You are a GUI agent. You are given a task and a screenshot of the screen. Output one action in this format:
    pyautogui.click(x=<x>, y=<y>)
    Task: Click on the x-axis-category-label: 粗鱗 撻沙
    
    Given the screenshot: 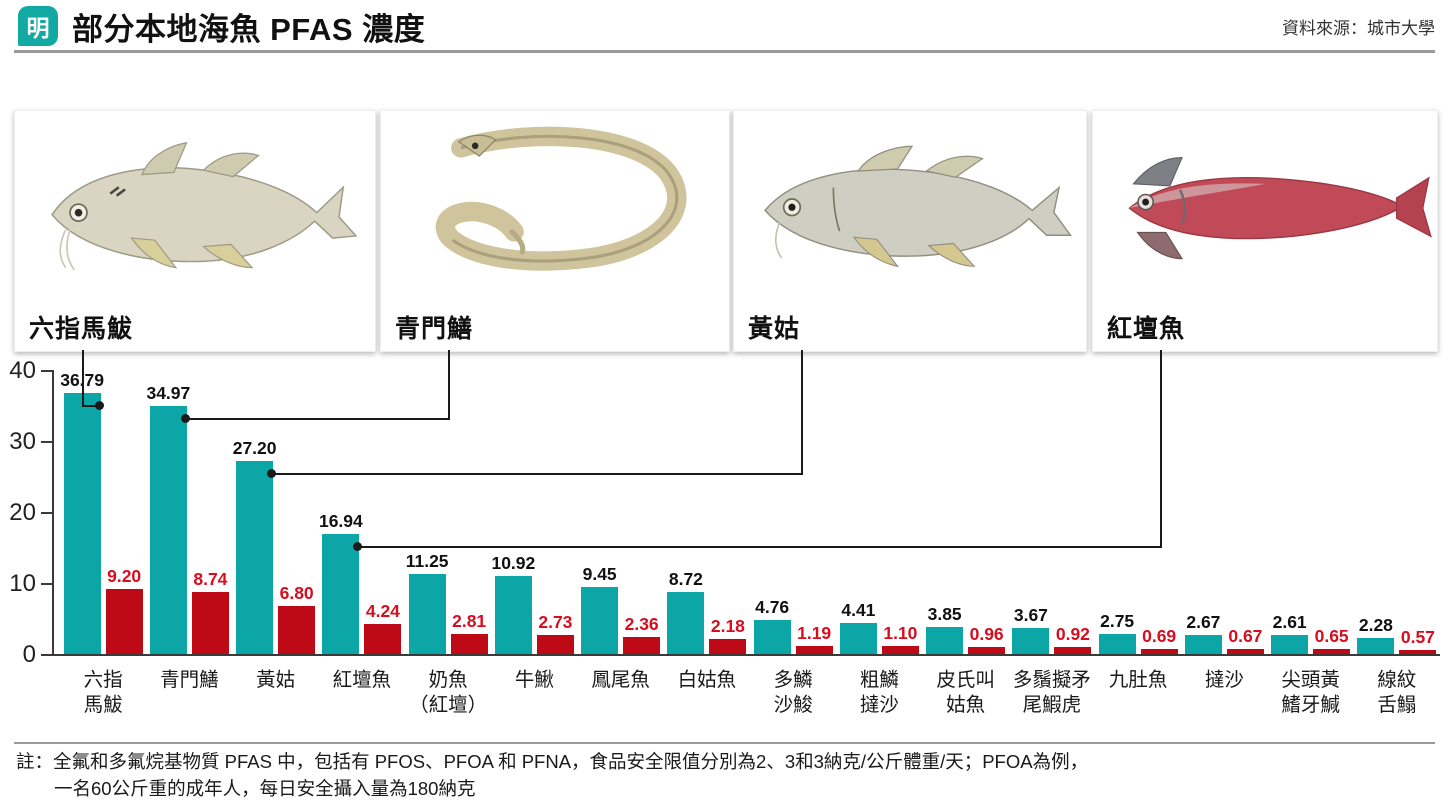 What is the action you would take?
    pyautogui.click(x=879, y=692)
    